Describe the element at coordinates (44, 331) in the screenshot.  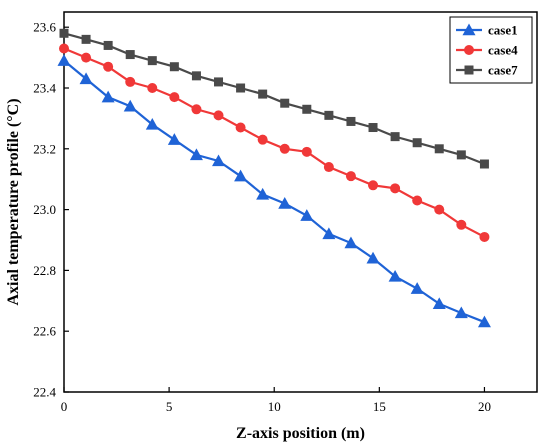
I see `y-tick-label: 22.6` at that location.